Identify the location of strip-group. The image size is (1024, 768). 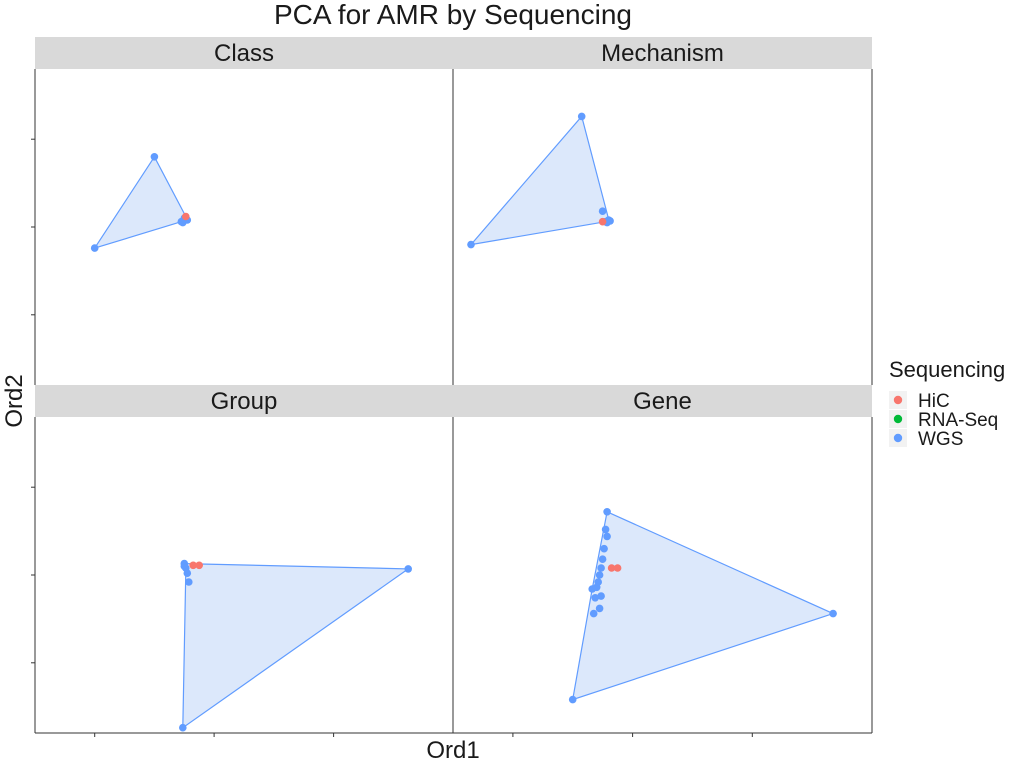
(244, 401).